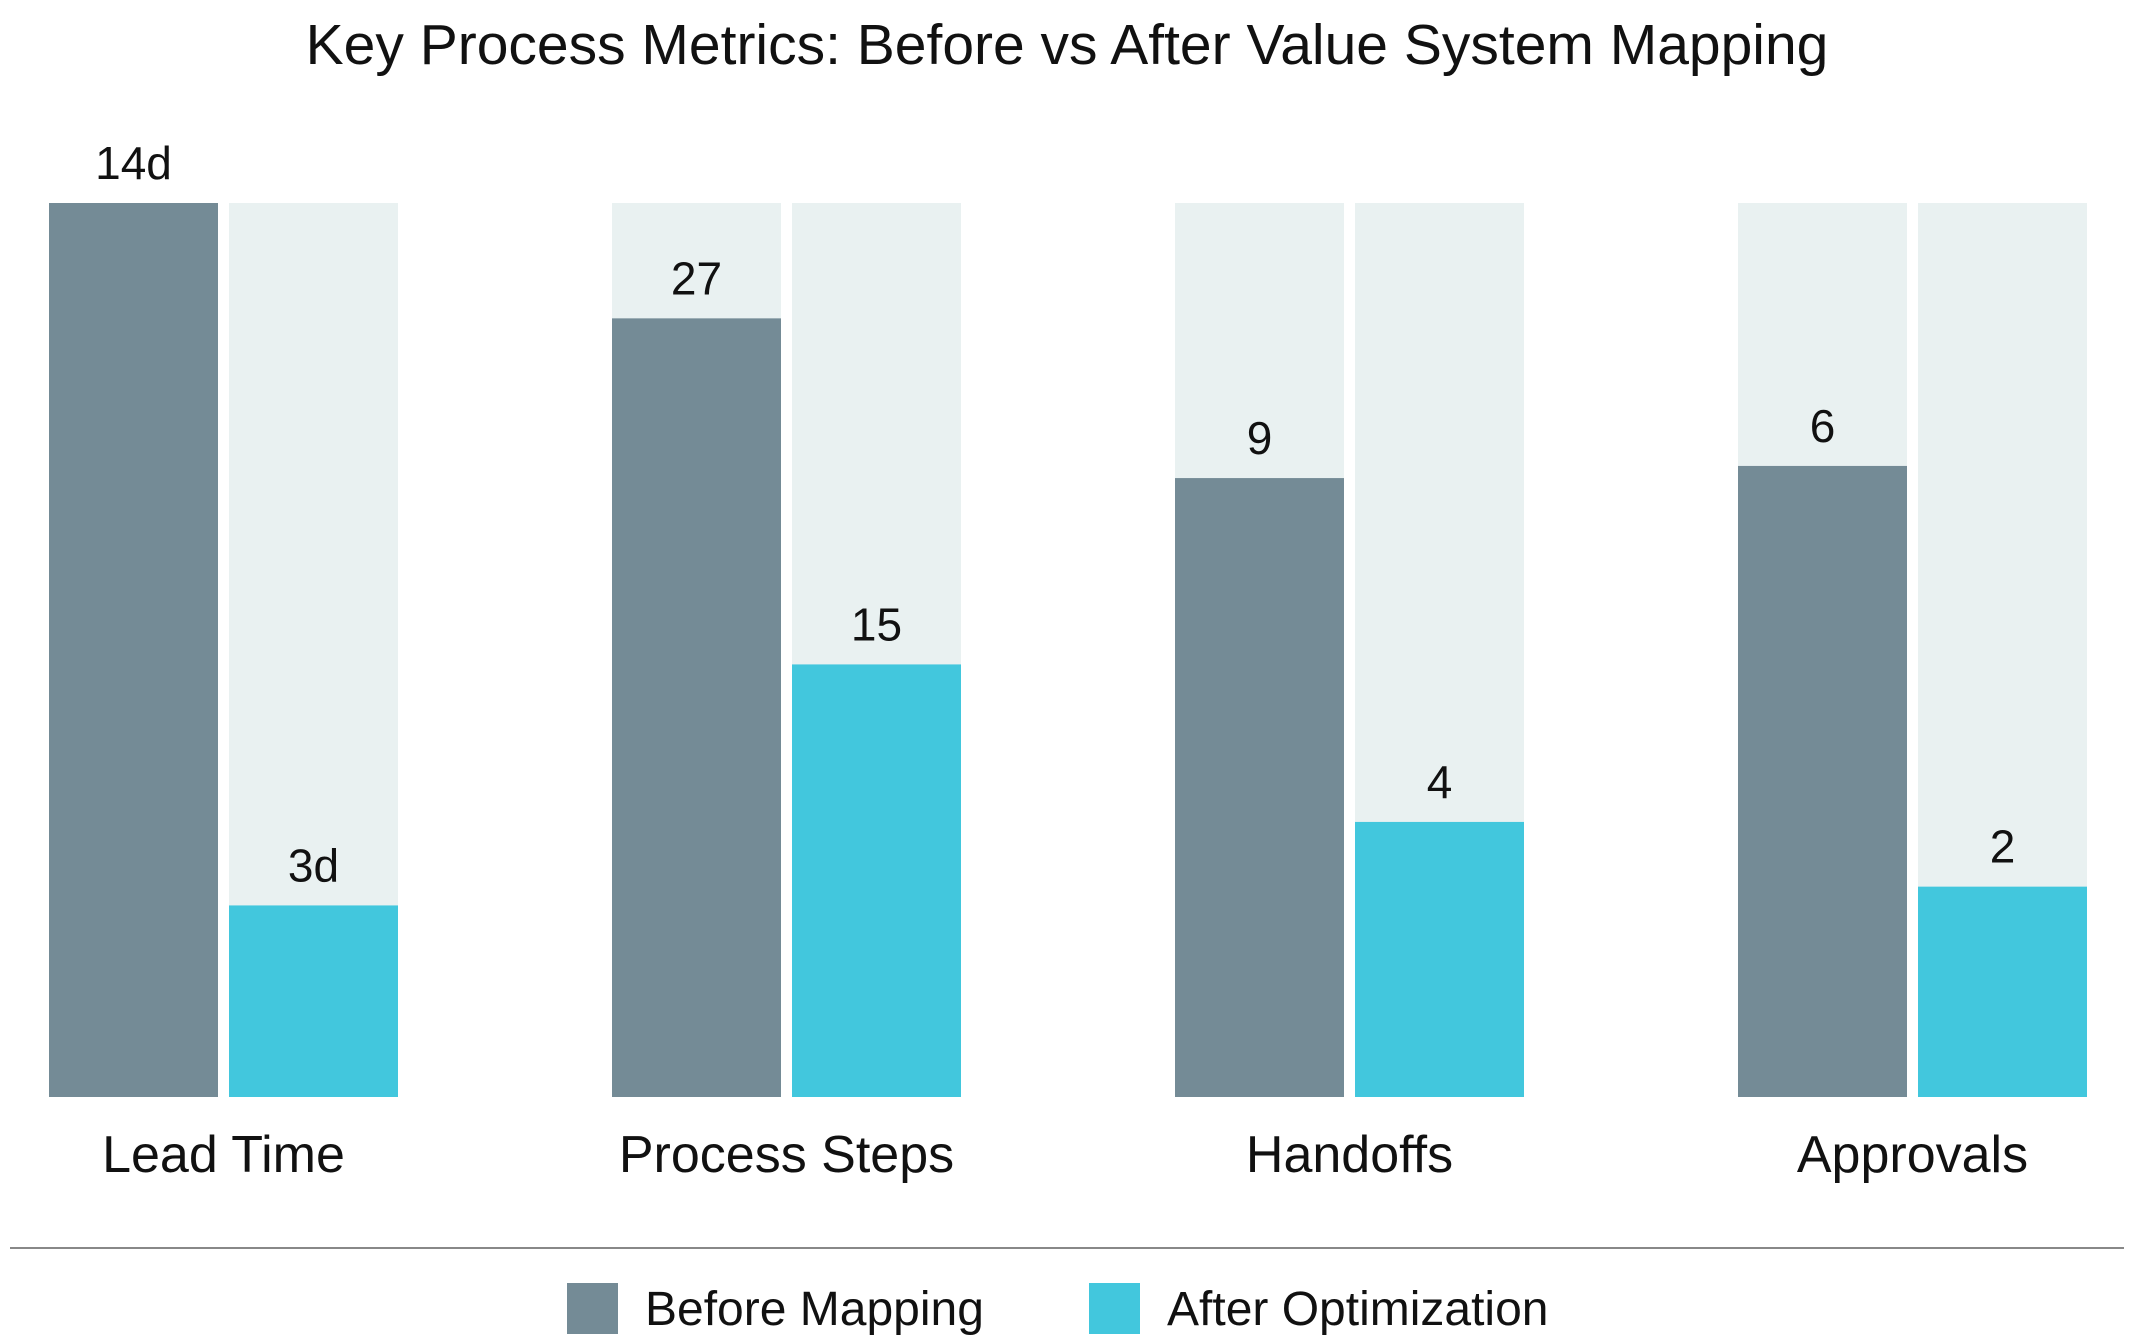  Describe the element at coordinates (814, 1309) in the screenshot. I see `legend-label-before-mapping: Before Mapping` at that location.